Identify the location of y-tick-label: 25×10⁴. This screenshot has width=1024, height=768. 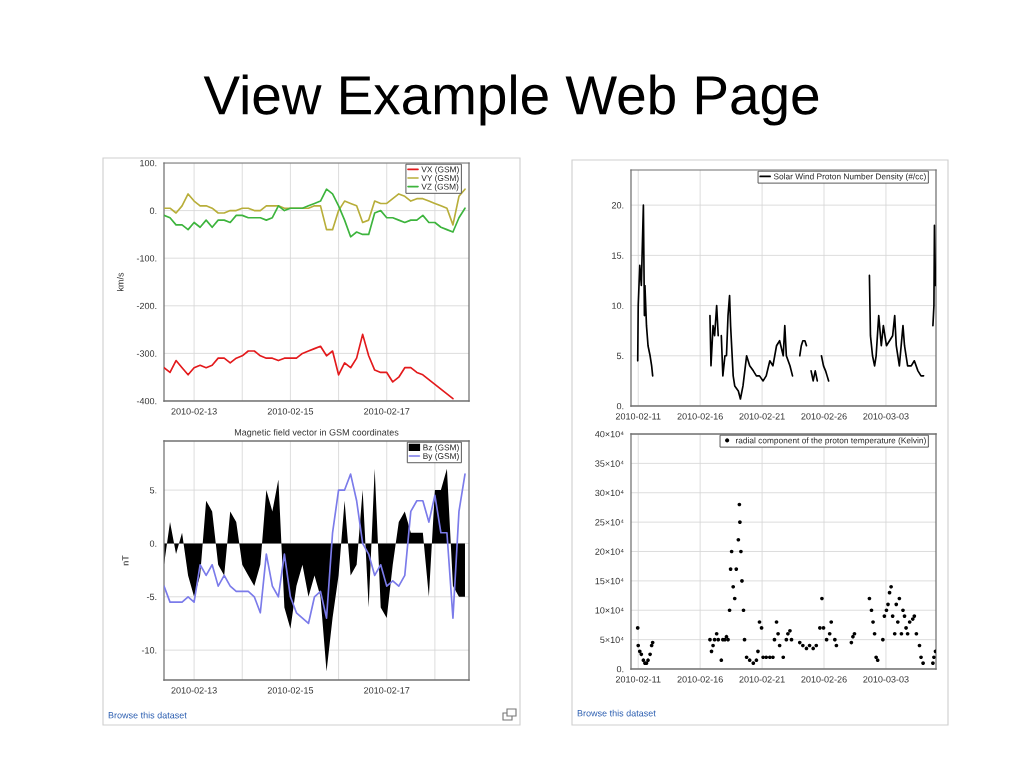
(609, 522).